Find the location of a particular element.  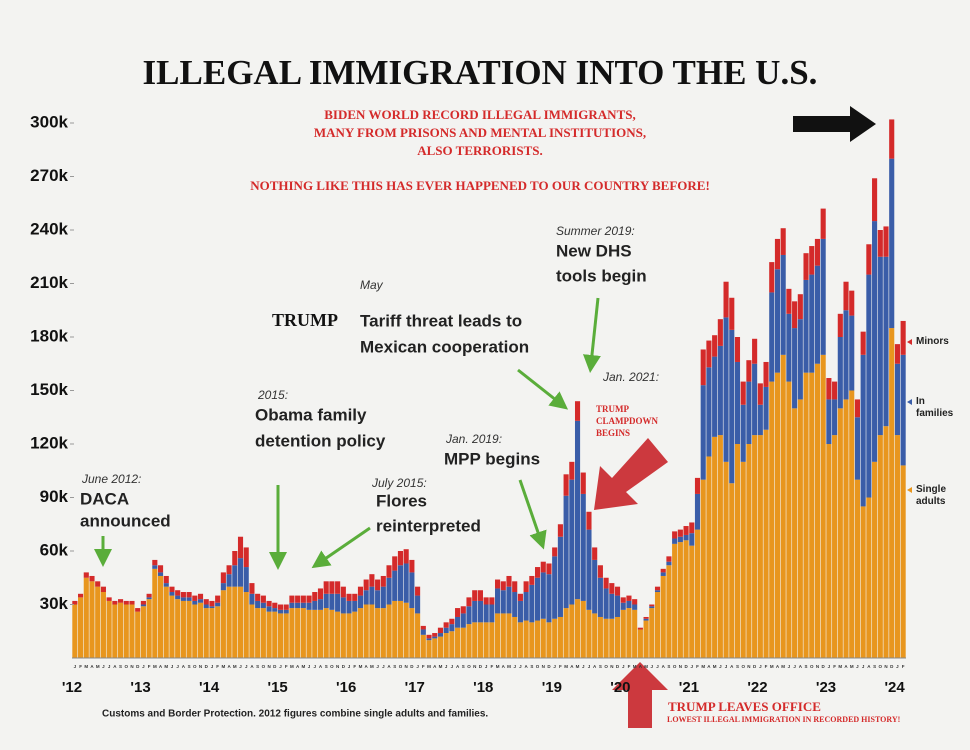

annotation: Obama family is located at coordinates (311, 414).